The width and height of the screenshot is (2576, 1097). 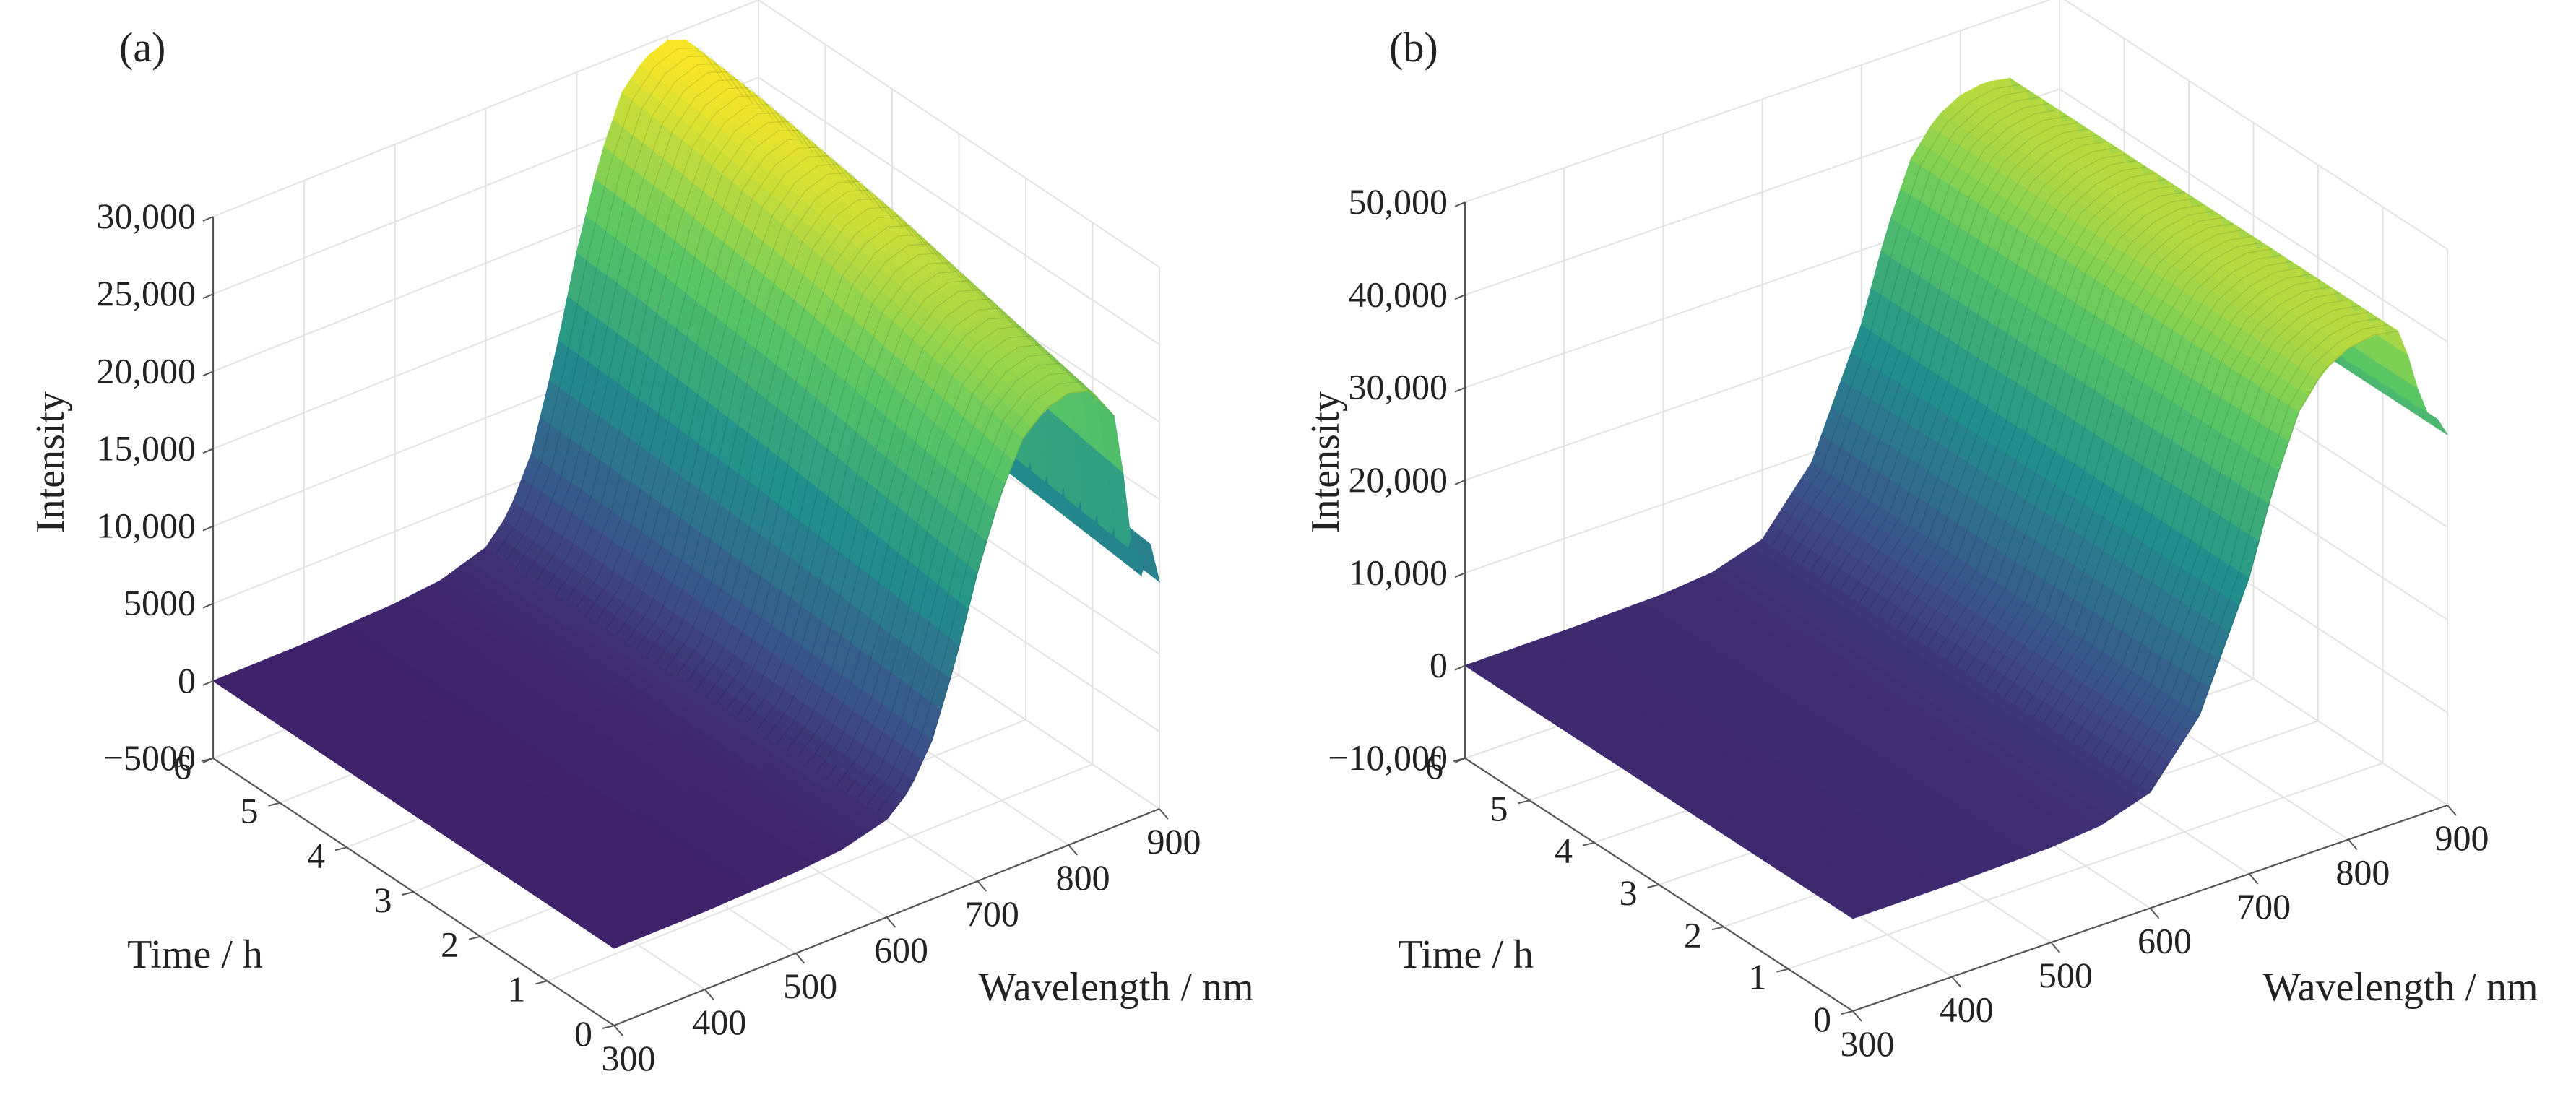 I want to click on panel-b-y-tick-label: 6, so click(x=1434, y=766).